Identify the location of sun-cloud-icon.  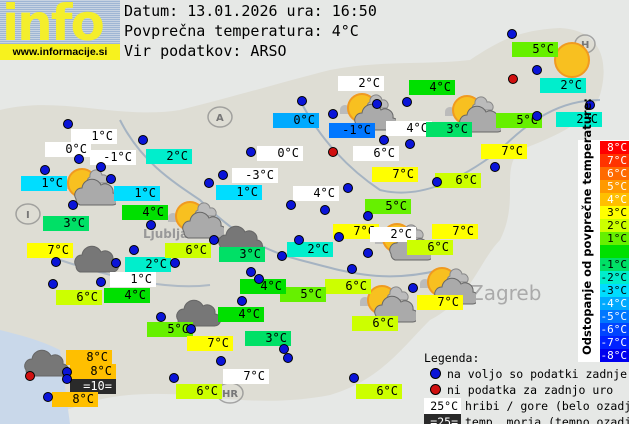
(388, 304).